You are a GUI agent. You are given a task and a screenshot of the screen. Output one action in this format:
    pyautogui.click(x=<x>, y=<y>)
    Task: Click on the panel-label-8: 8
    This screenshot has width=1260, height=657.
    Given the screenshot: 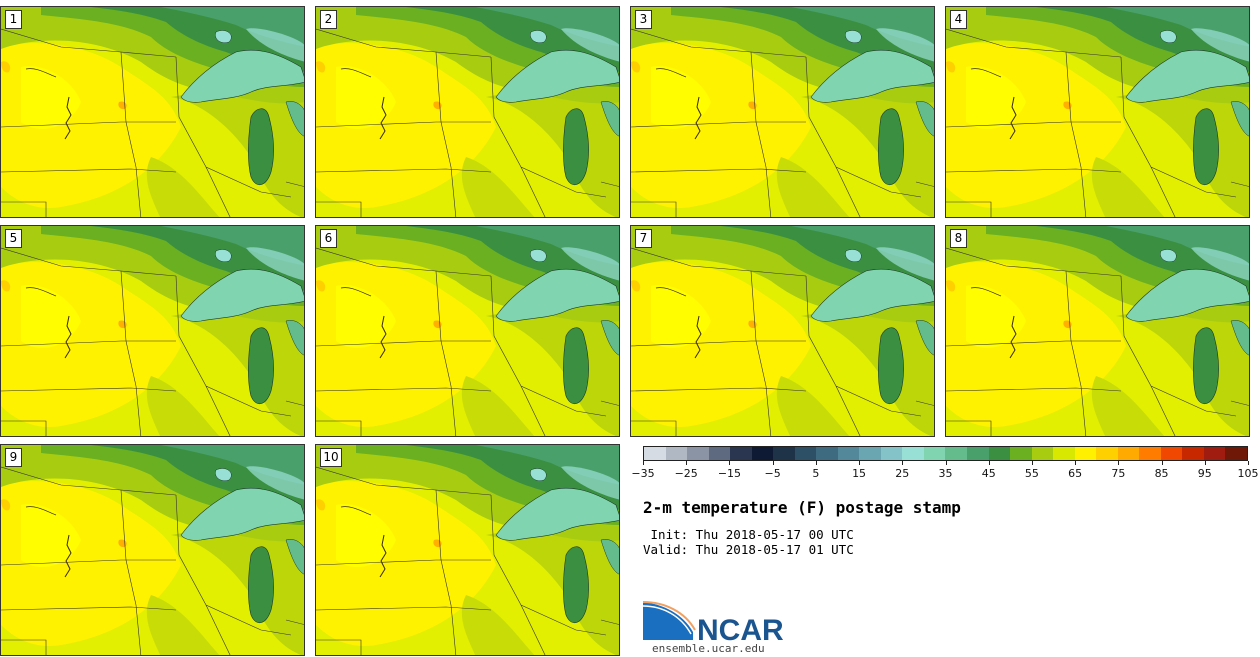 What is the action you would take?
    pyautogui.click(x=958, y=238)
    